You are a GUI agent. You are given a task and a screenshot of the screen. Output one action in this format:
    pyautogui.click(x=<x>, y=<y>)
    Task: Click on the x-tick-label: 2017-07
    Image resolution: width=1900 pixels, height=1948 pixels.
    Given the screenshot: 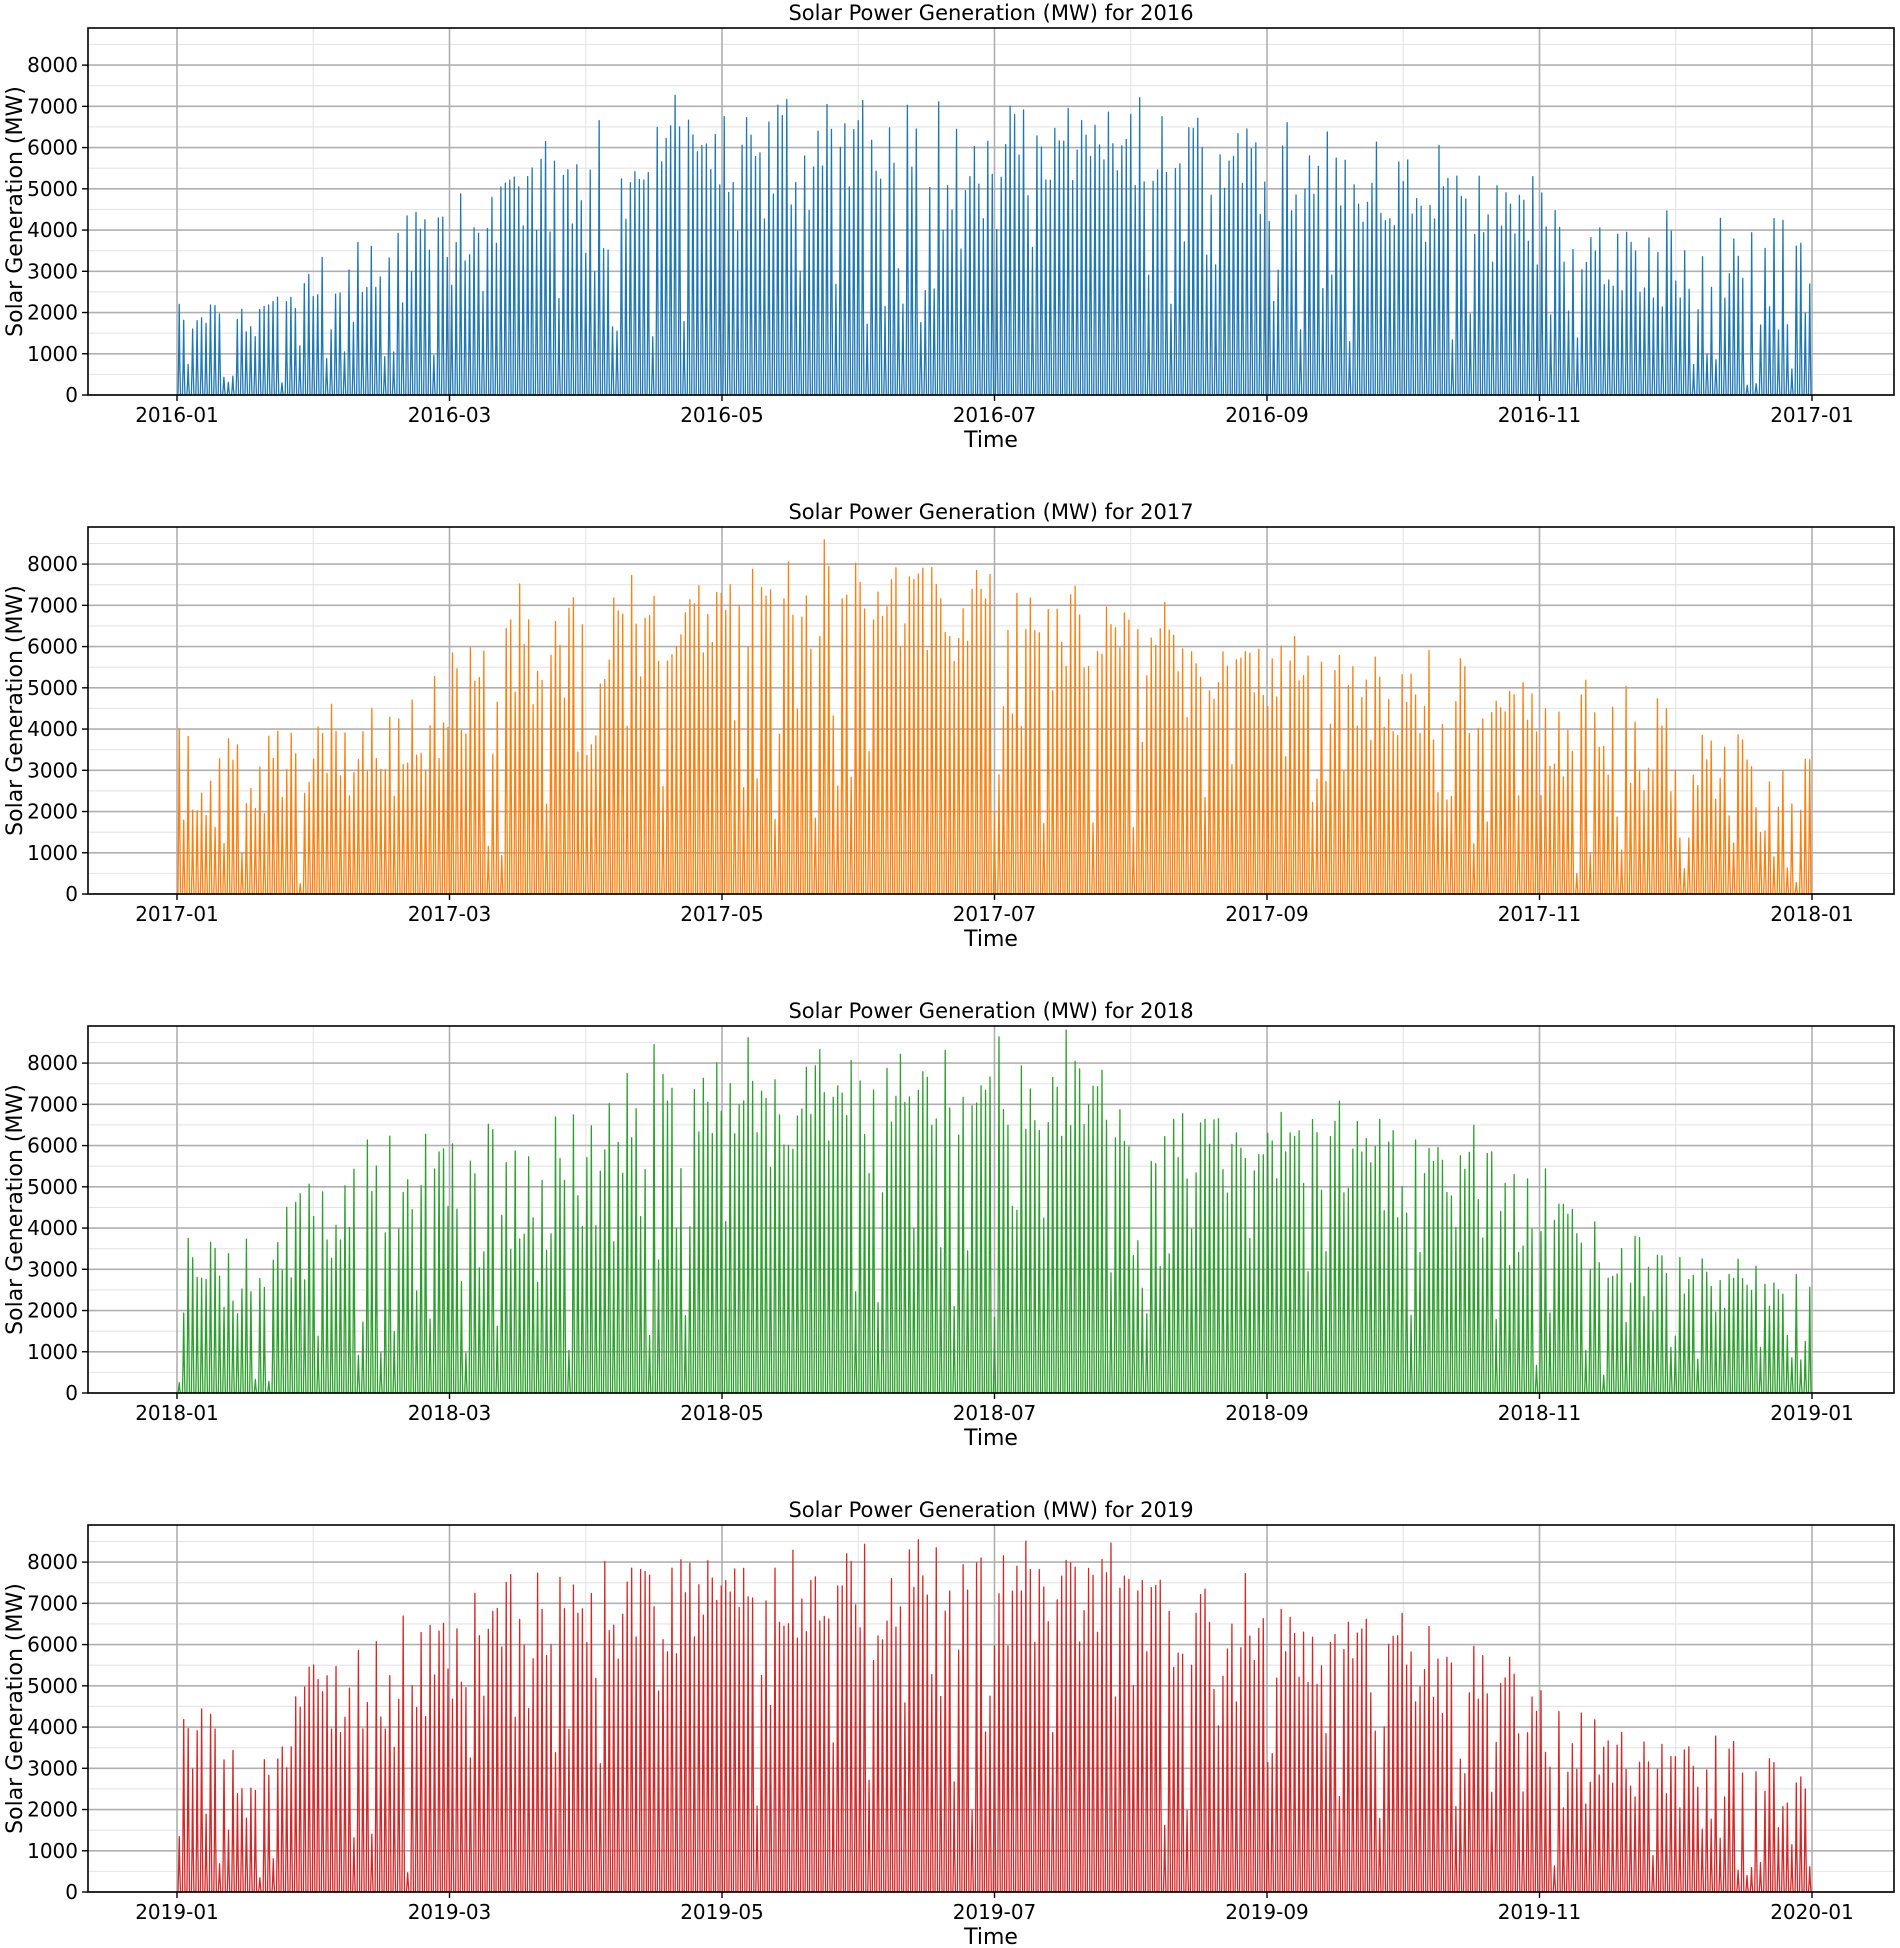 What is the action you would take?
    pyautogui.click(x=995, y=914)
    